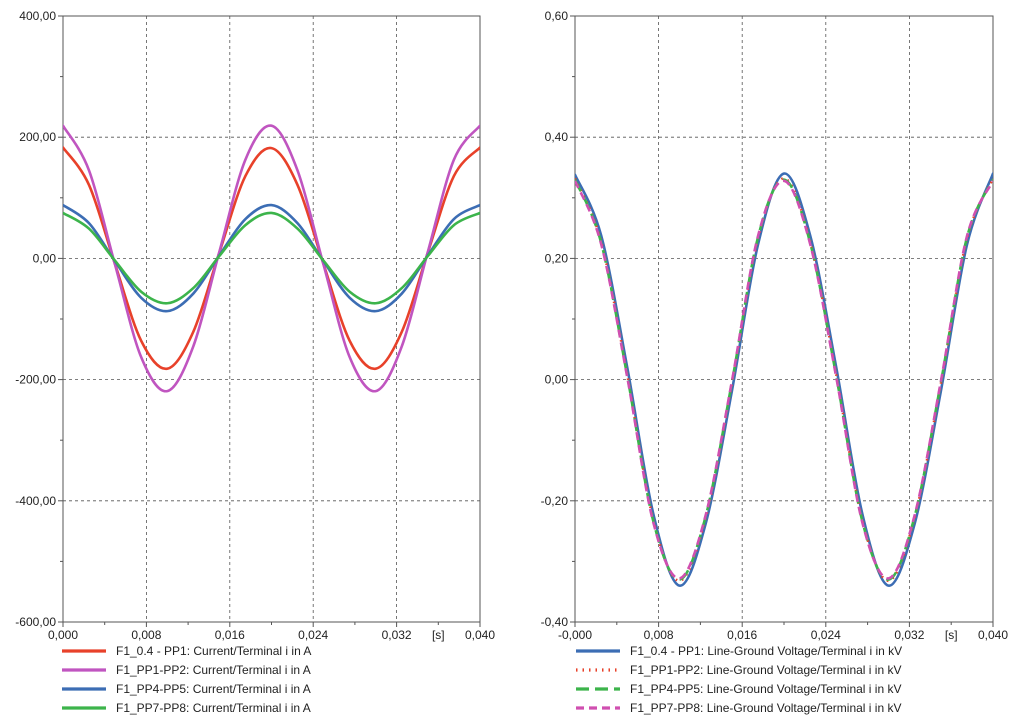  I want to click on legend-label-2: F1_PP4-PP5: Current/Terminal i in A, so click(213, 689).